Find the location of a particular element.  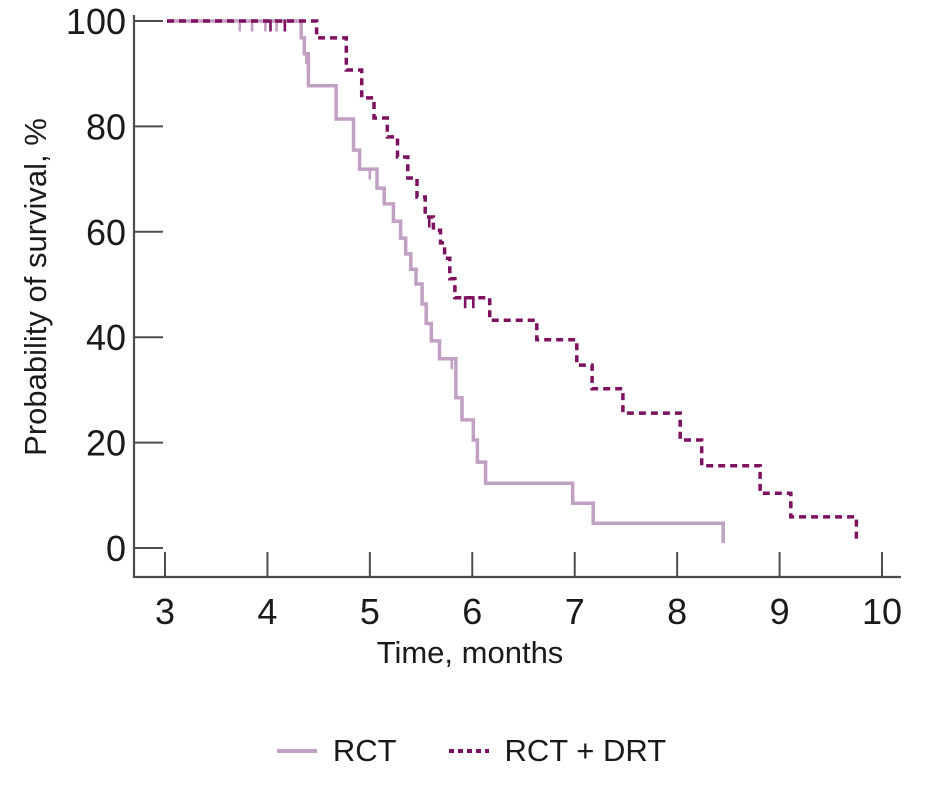

x-axis-title: Time, months is located at coordinates (470, 652).